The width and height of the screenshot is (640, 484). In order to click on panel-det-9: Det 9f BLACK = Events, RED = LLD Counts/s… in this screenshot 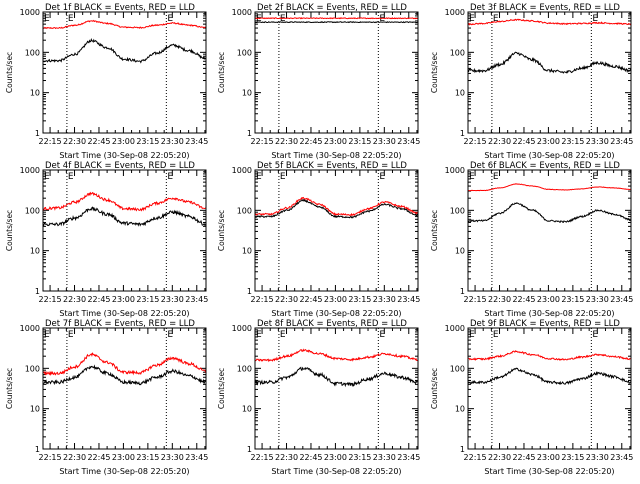, I will do `click(531, 397)`.